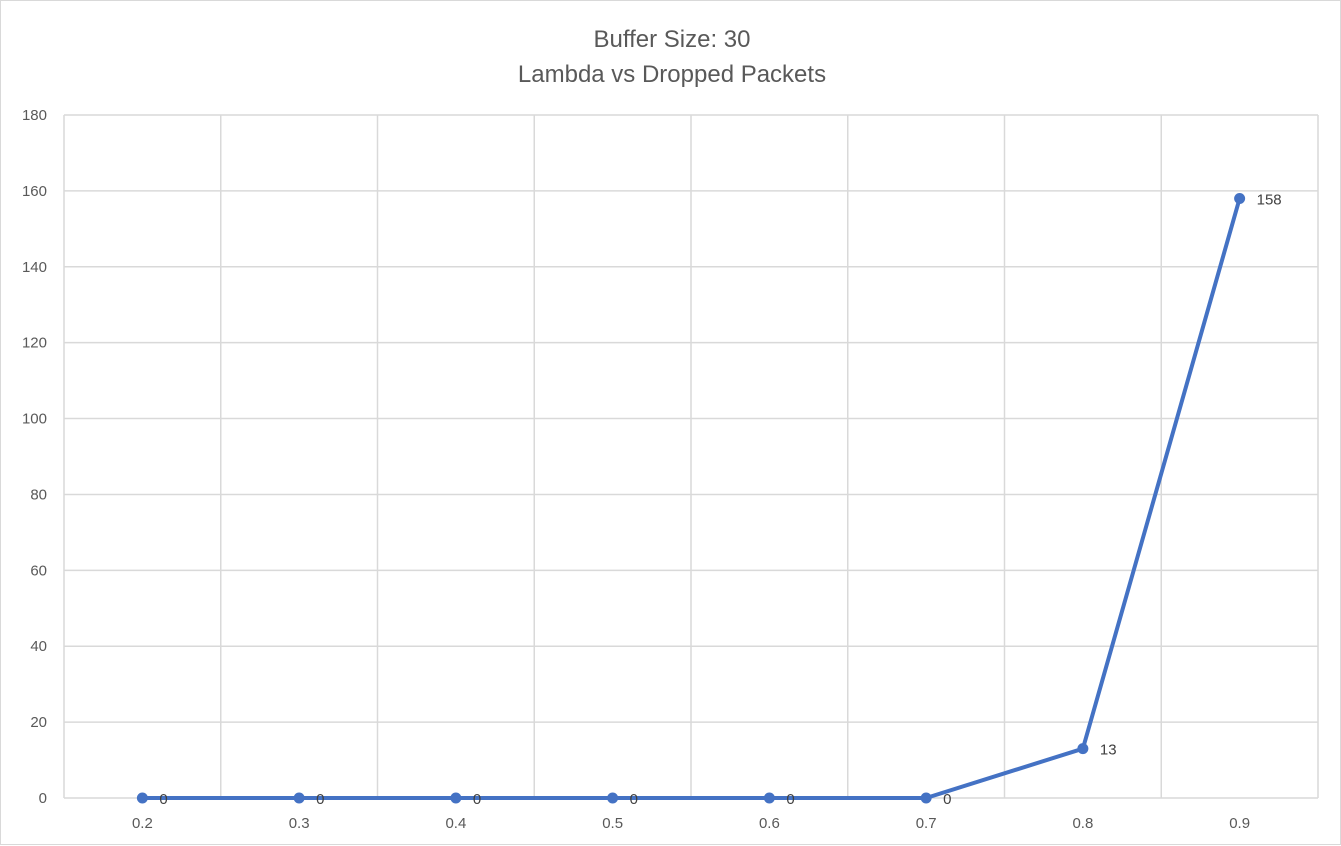  Describe the element at coordinates (769, 823) in the screenshot. I see `x-tick-label: 0.6` at that location.